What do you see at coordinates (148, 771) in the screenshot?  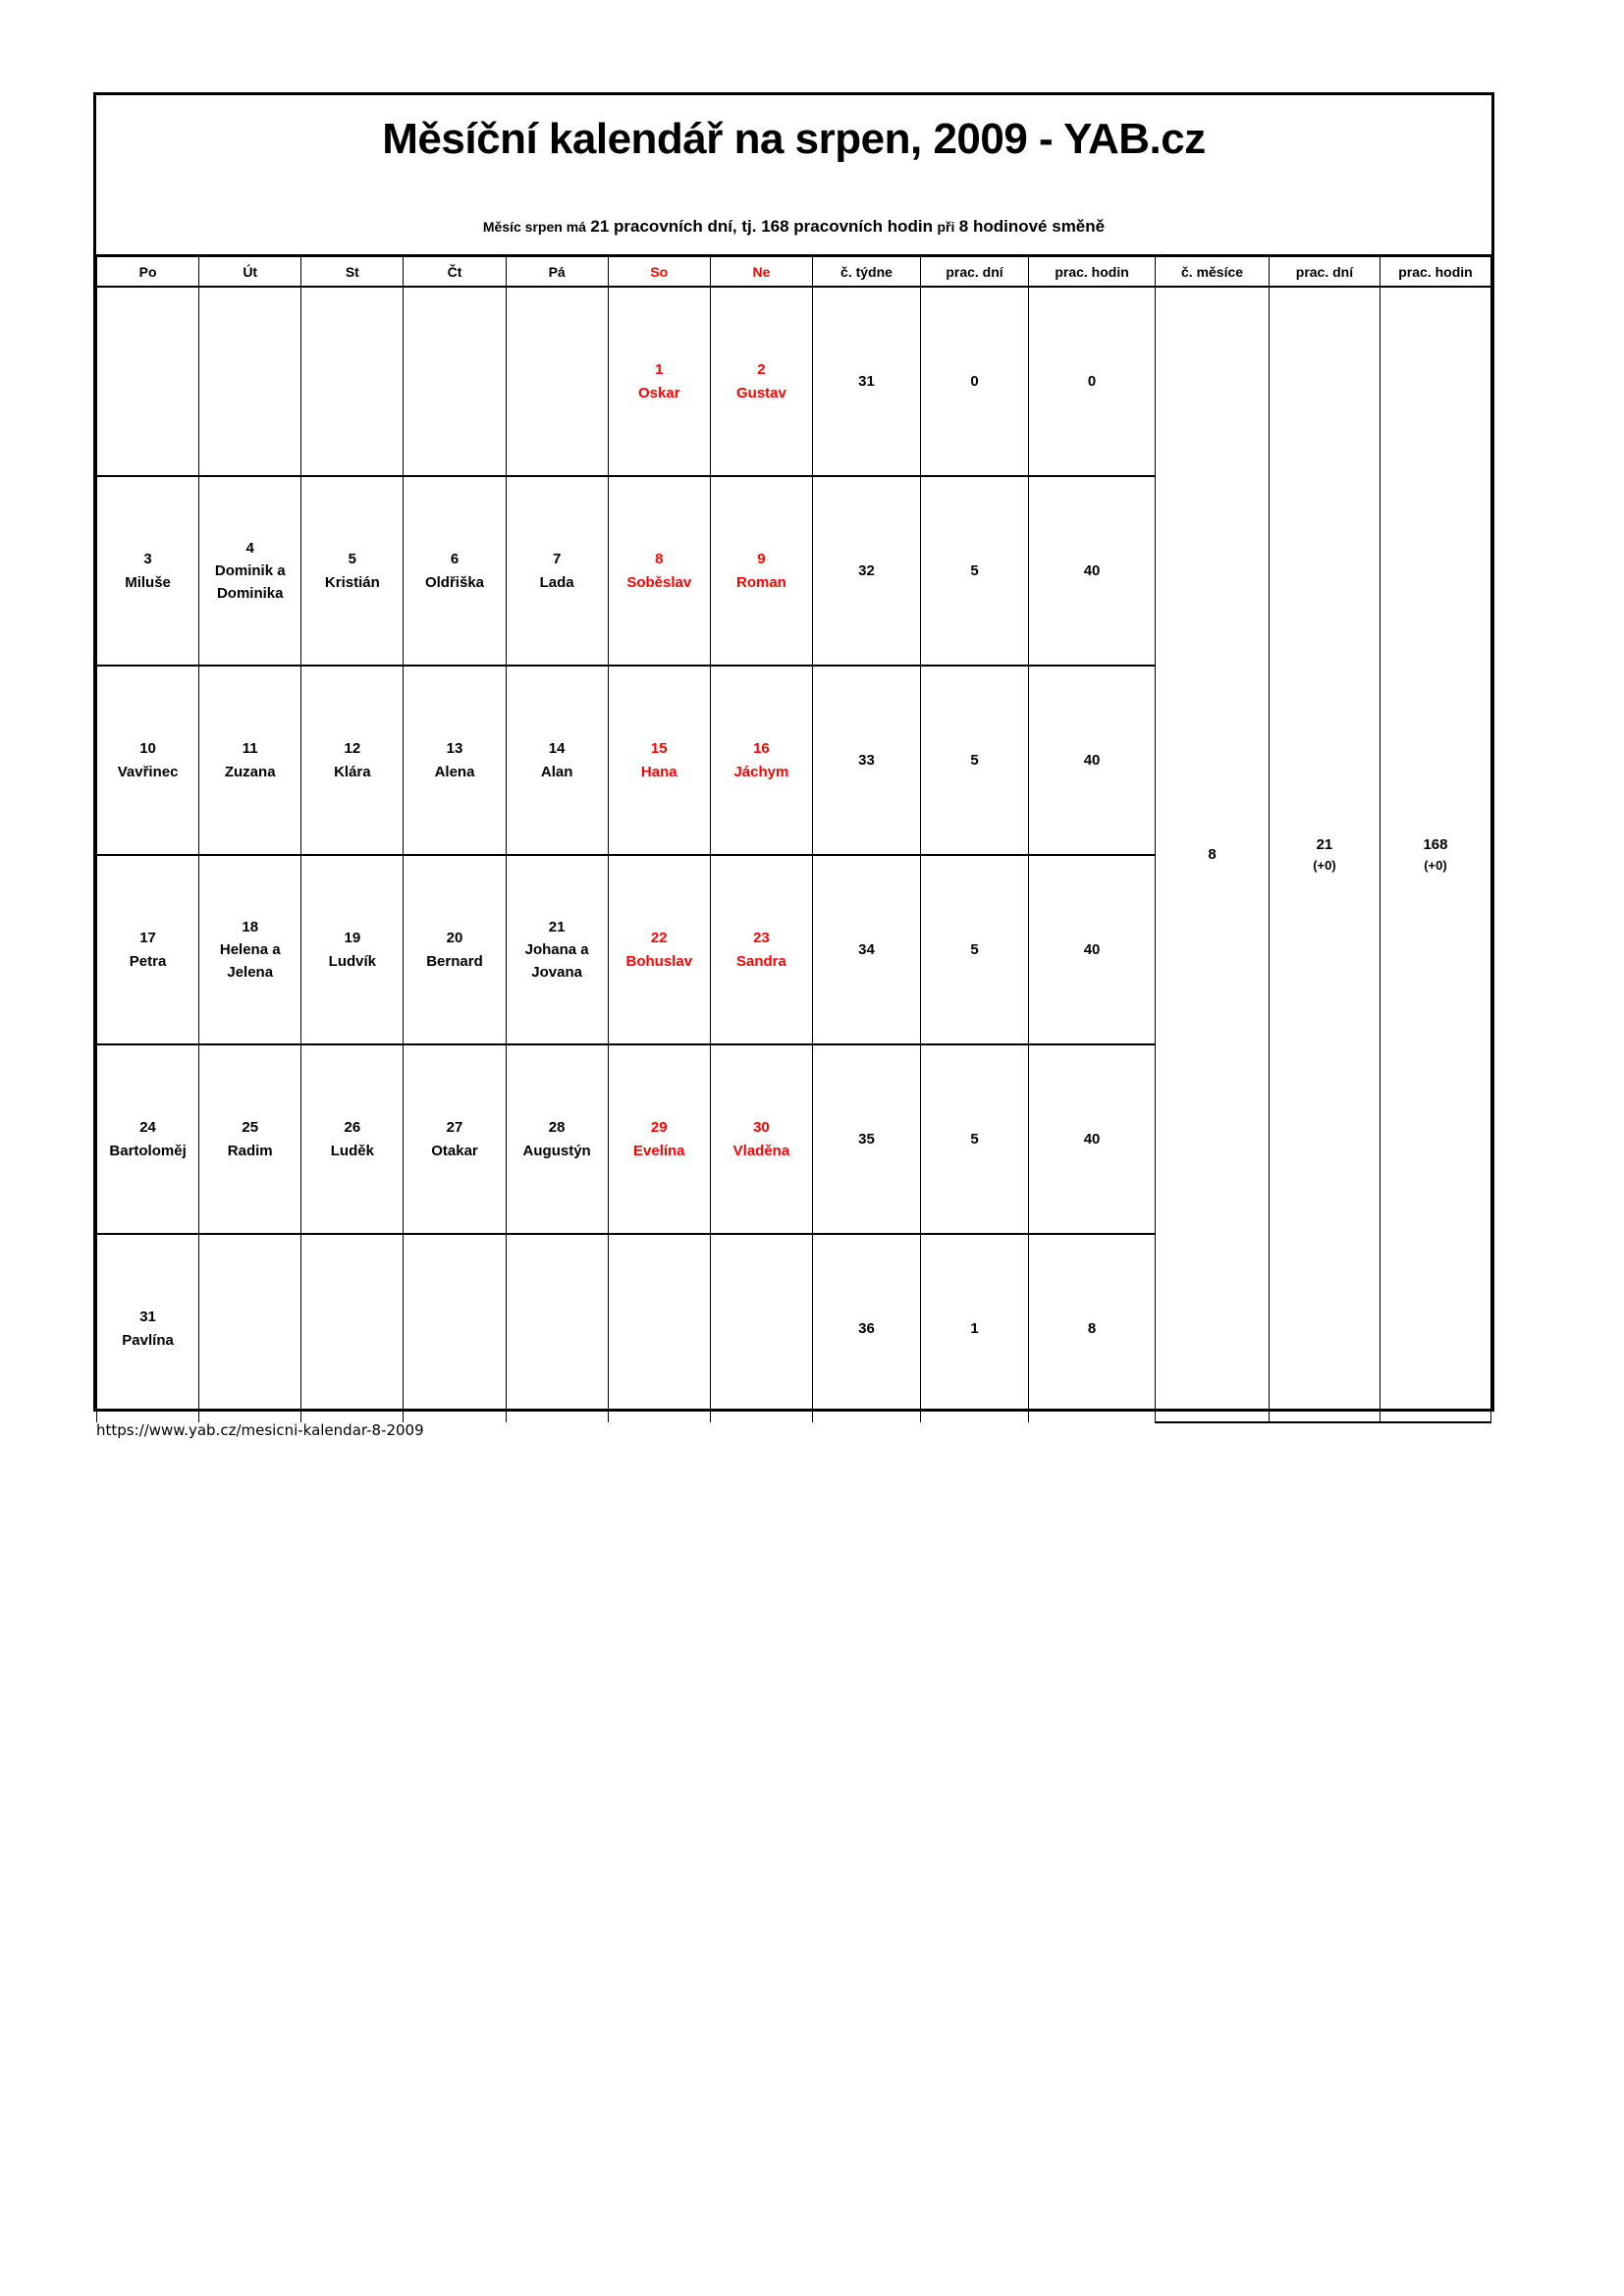 I see `day-name: Vavřinec` at bounding box center [148, 771].